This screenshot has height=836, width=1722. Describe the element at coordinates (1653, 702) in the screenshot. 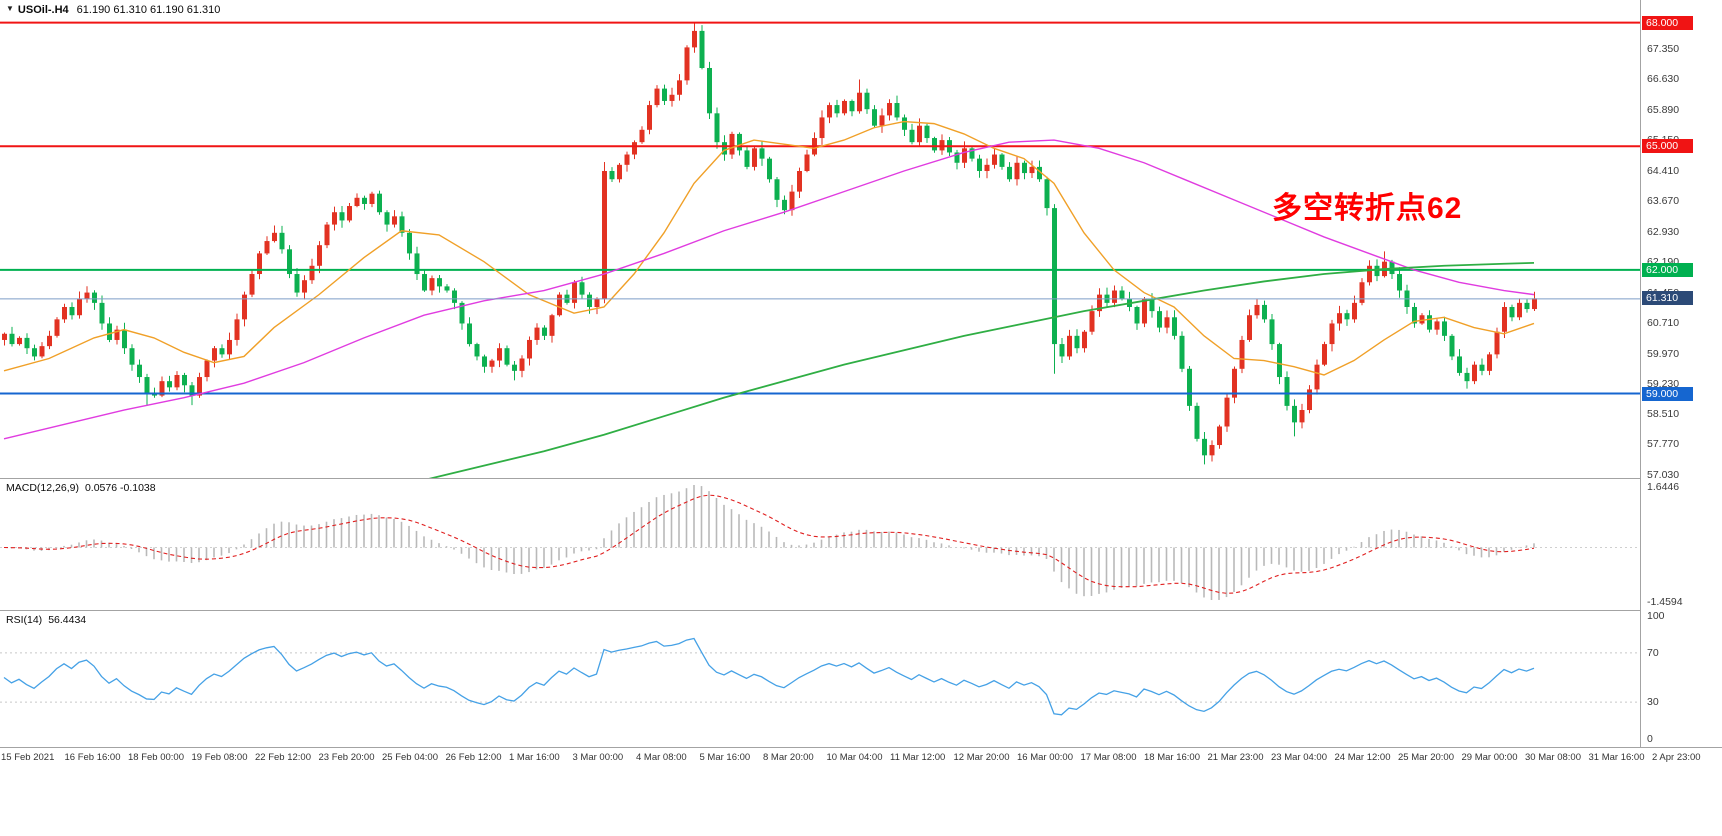

I see `rsi-axis-label: 30` at that location.